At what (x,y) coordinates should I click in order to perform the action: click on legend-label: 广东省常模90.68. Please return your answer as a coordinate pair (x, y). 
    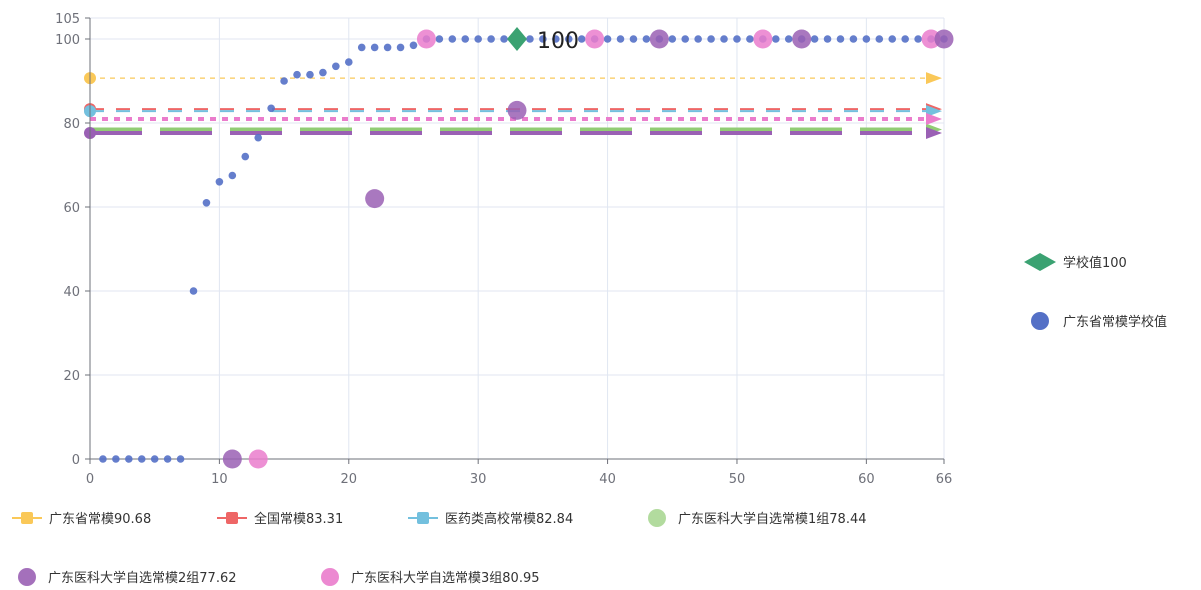
    Looking at the image, I should click on (100, 519).